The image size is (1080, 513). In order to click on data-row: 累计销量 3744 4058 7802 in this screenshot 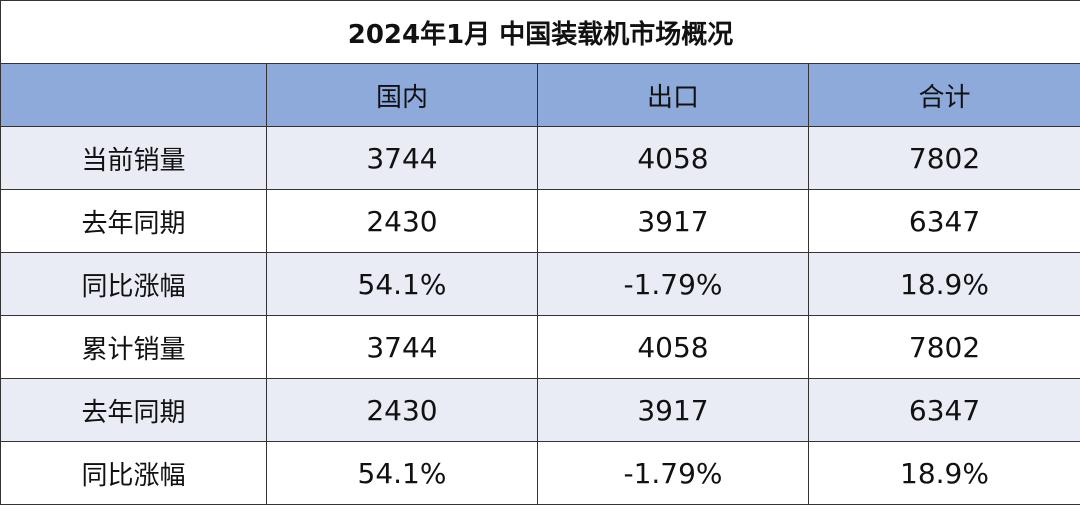, I will do `click(540, 347)`.